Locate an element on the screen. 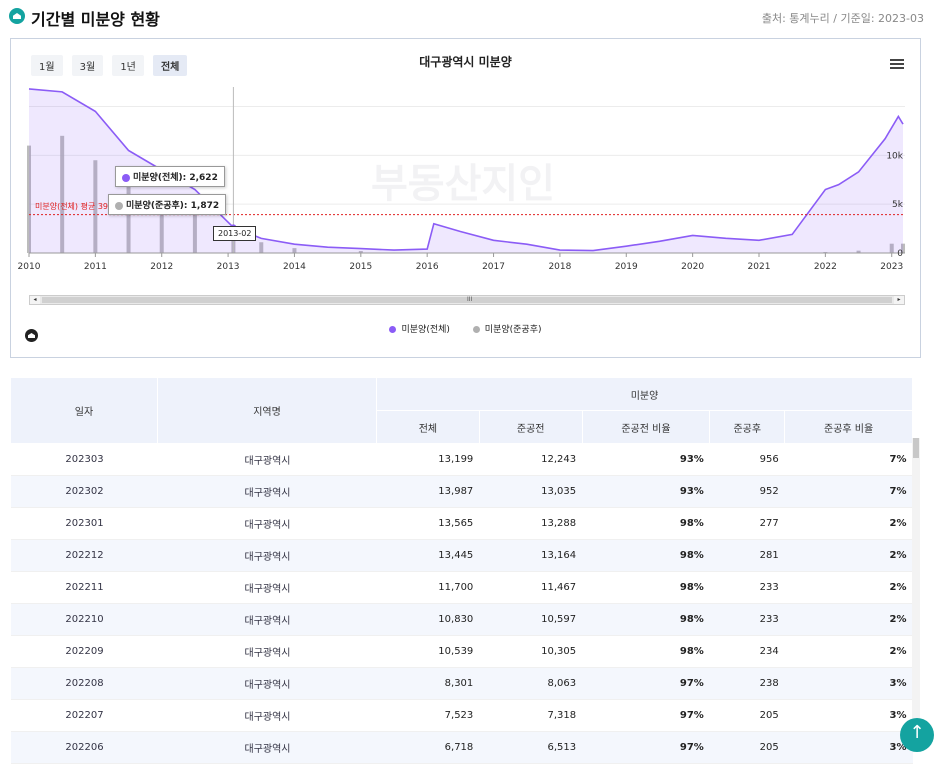 This screenshot has height=764, width=936. x-tick-label: 2011 is located at coordinates (95, 267).